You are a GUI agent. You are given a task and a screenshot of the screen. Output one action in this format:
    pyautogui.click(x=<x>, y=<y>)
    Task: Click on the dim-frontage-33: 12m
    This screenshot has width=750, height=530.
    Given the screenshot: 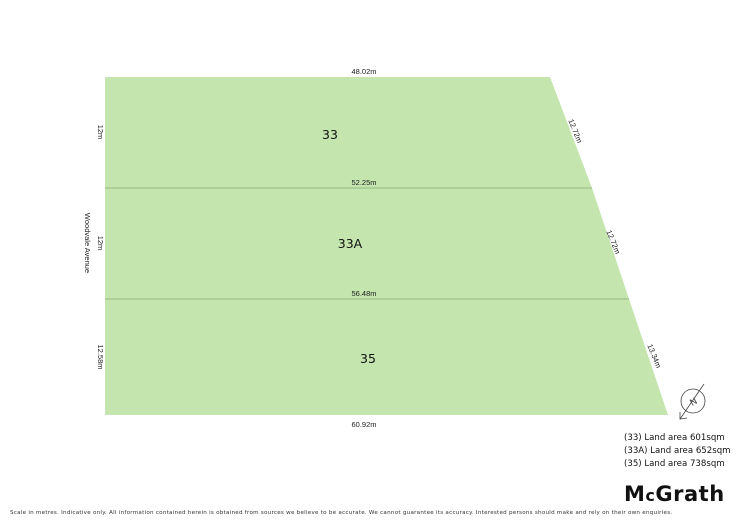 What is the action you would take?
    pyautogui.click(x=100, y=132)
    